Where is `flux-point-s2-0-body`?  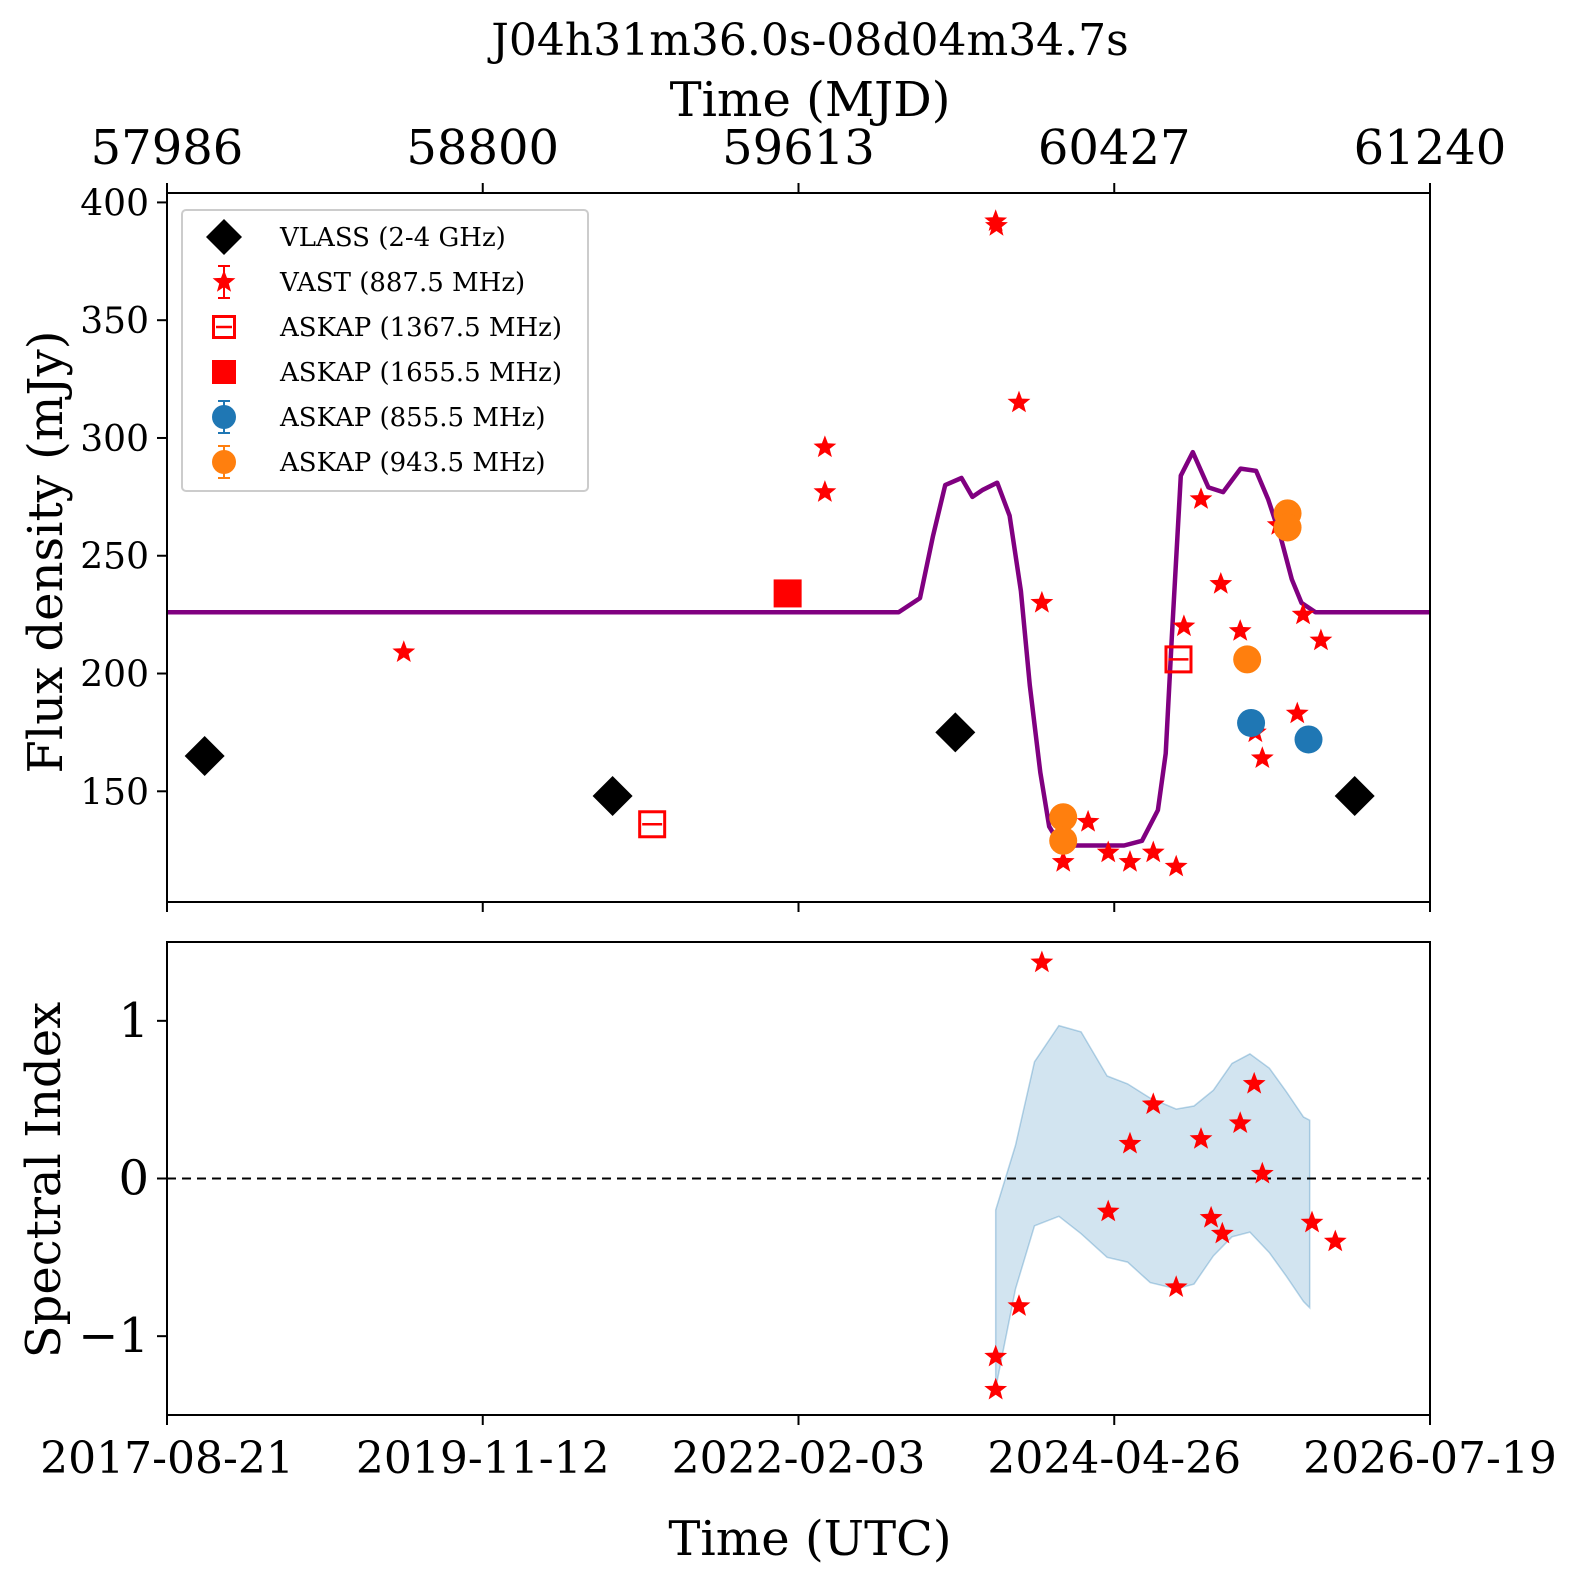 flux-point-s2-0-body is located at coordinates (652, 824).